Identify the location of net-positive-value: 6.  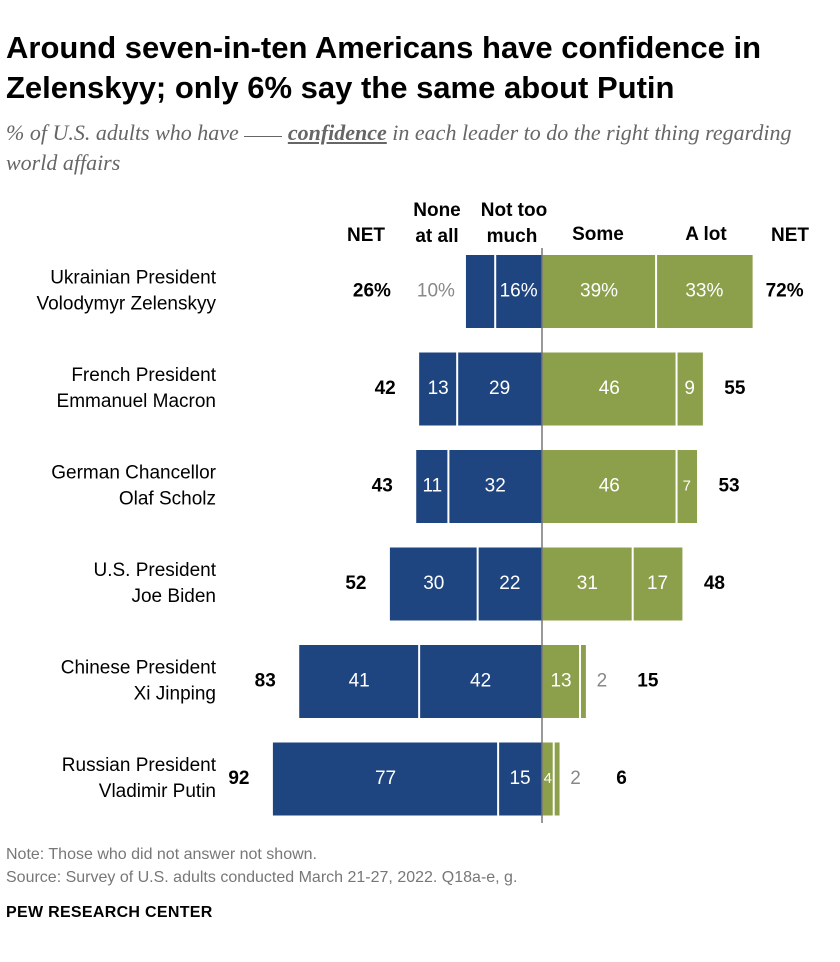
(621, 778).